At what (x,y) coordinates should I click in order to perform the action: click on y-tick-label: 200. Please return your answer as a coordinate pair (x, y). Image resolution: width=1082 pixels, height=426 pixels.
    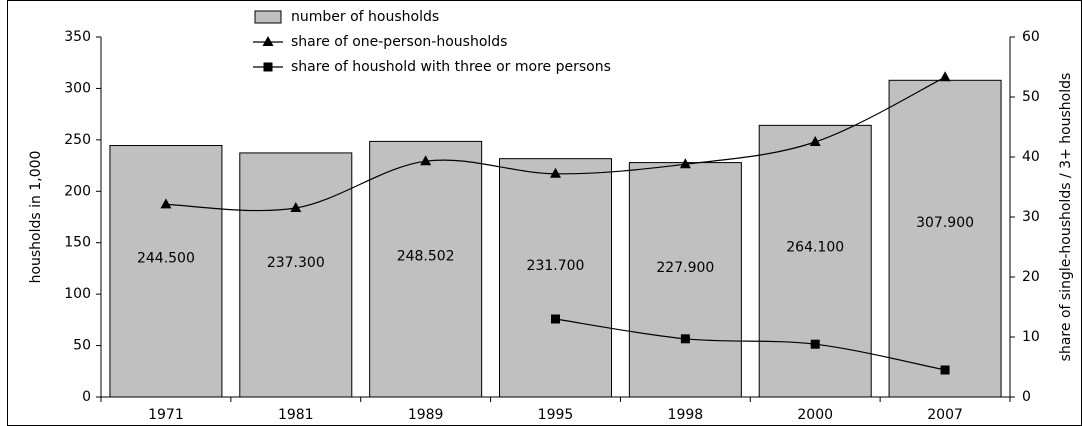
    Looking at the image, I should click on (77, 191).